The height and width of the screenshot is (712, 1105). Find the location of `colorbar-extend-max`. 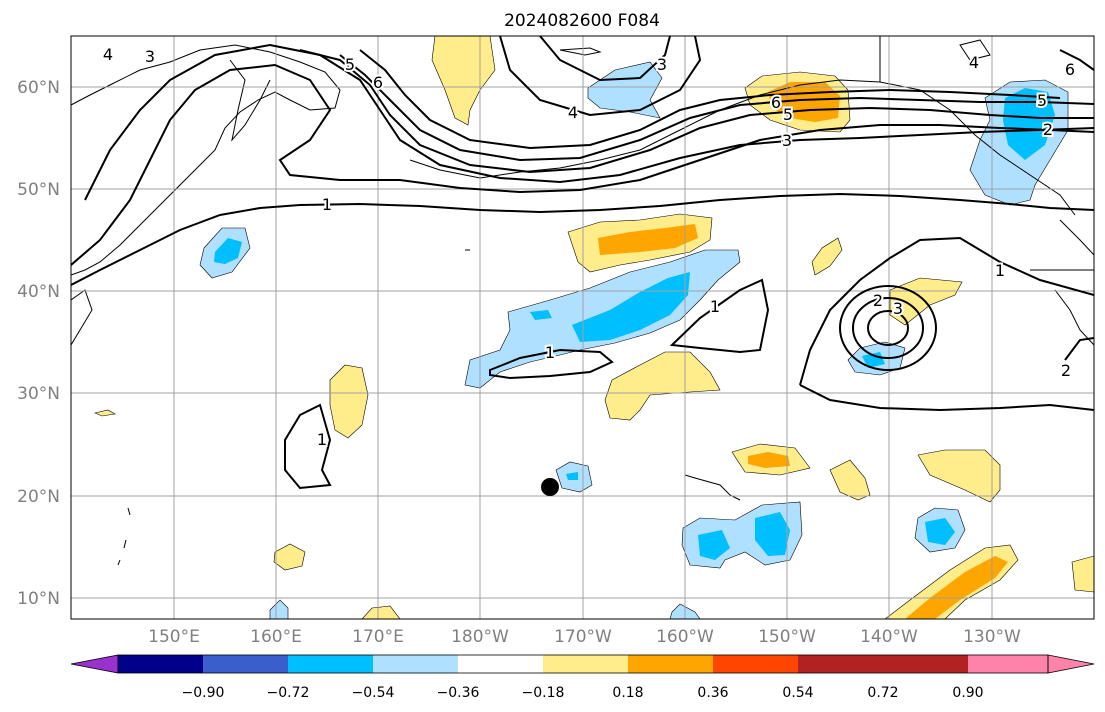

colorbar-extend-max is located at coordinates (1071, 664).